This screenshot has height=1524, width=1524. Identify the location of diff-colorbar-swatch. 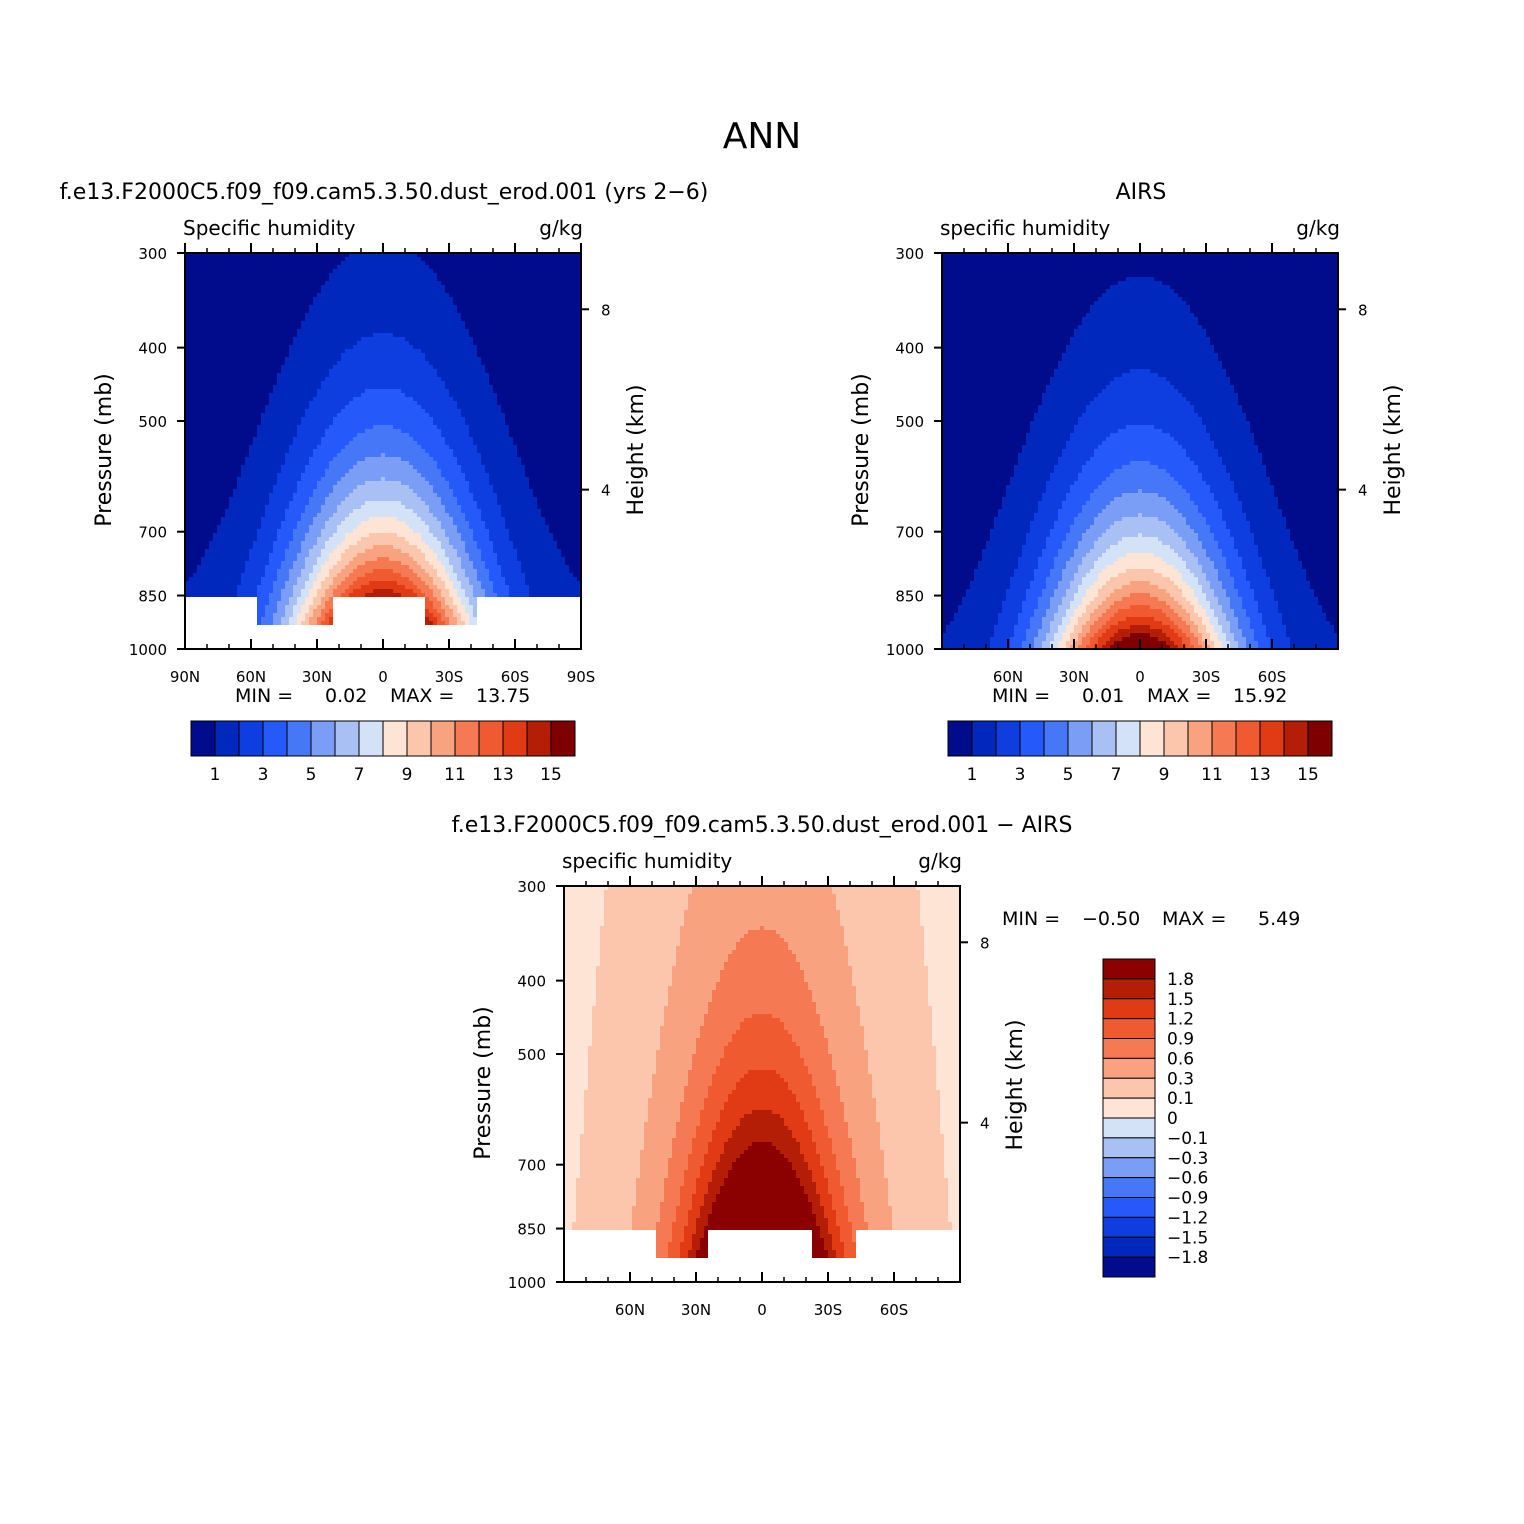
(1129, 1108).